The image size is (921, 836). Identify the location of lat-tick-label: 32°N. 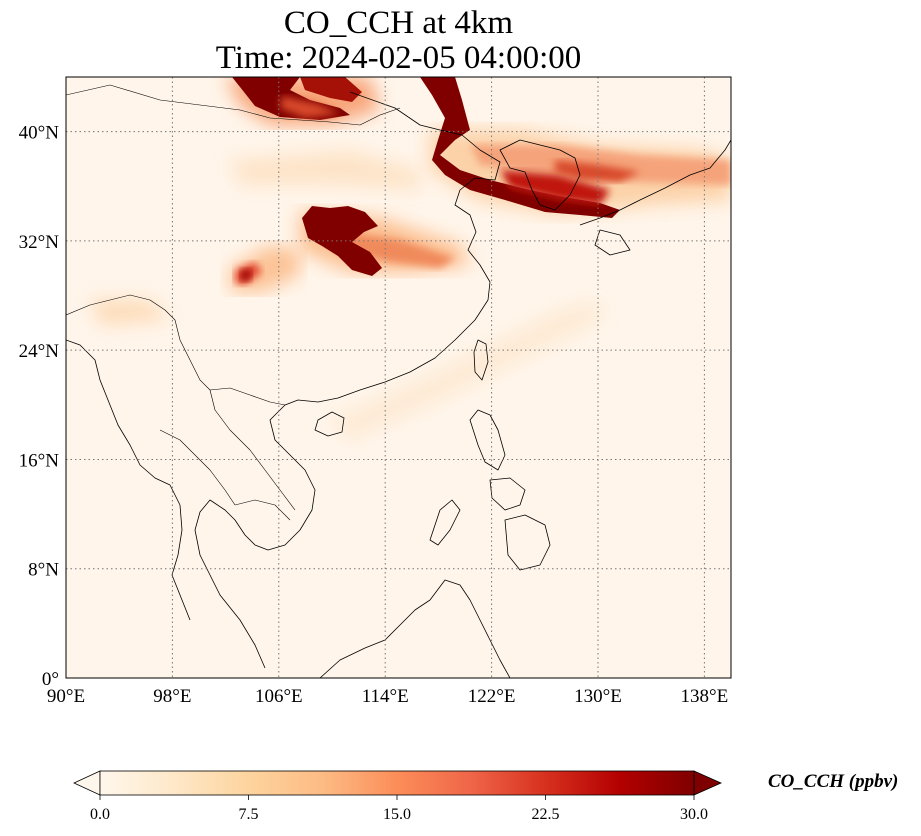
(39, 242).